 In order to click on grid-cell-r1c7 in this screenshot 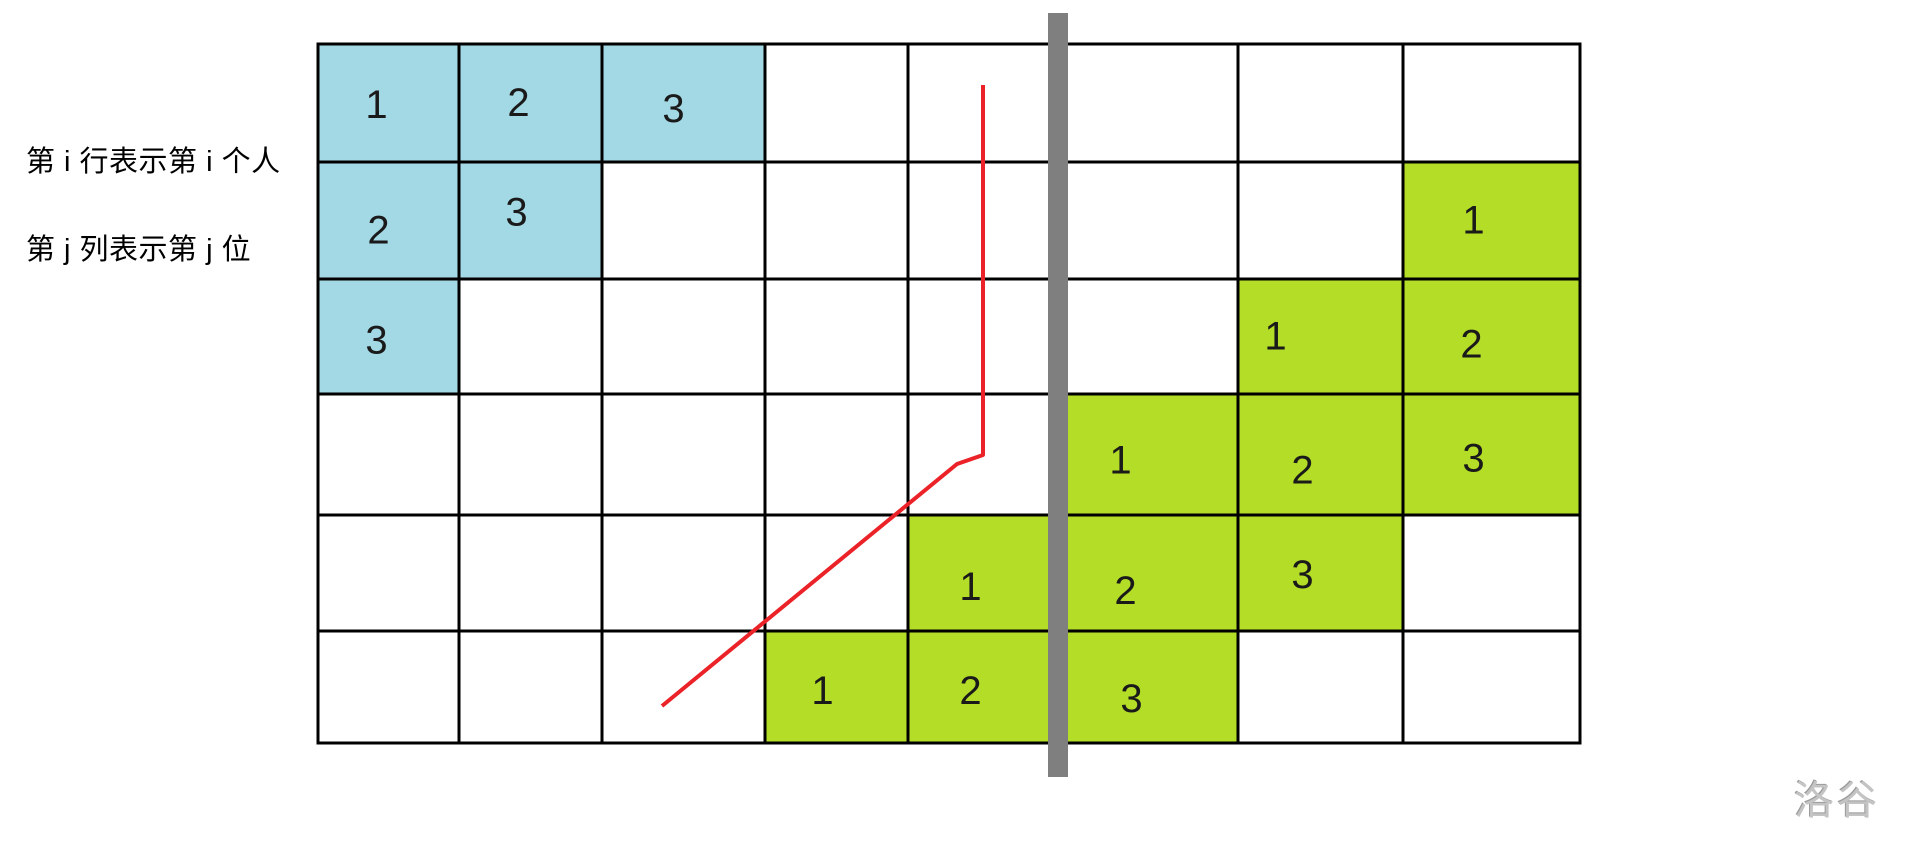, I will do `click(1320, 103)`.